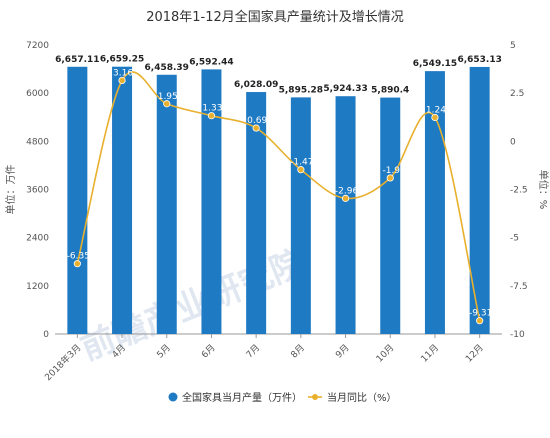  Describe the element at coordinates (345, 89) in the screenshot. I see `bar-value-label: 5,924.33` at that location.